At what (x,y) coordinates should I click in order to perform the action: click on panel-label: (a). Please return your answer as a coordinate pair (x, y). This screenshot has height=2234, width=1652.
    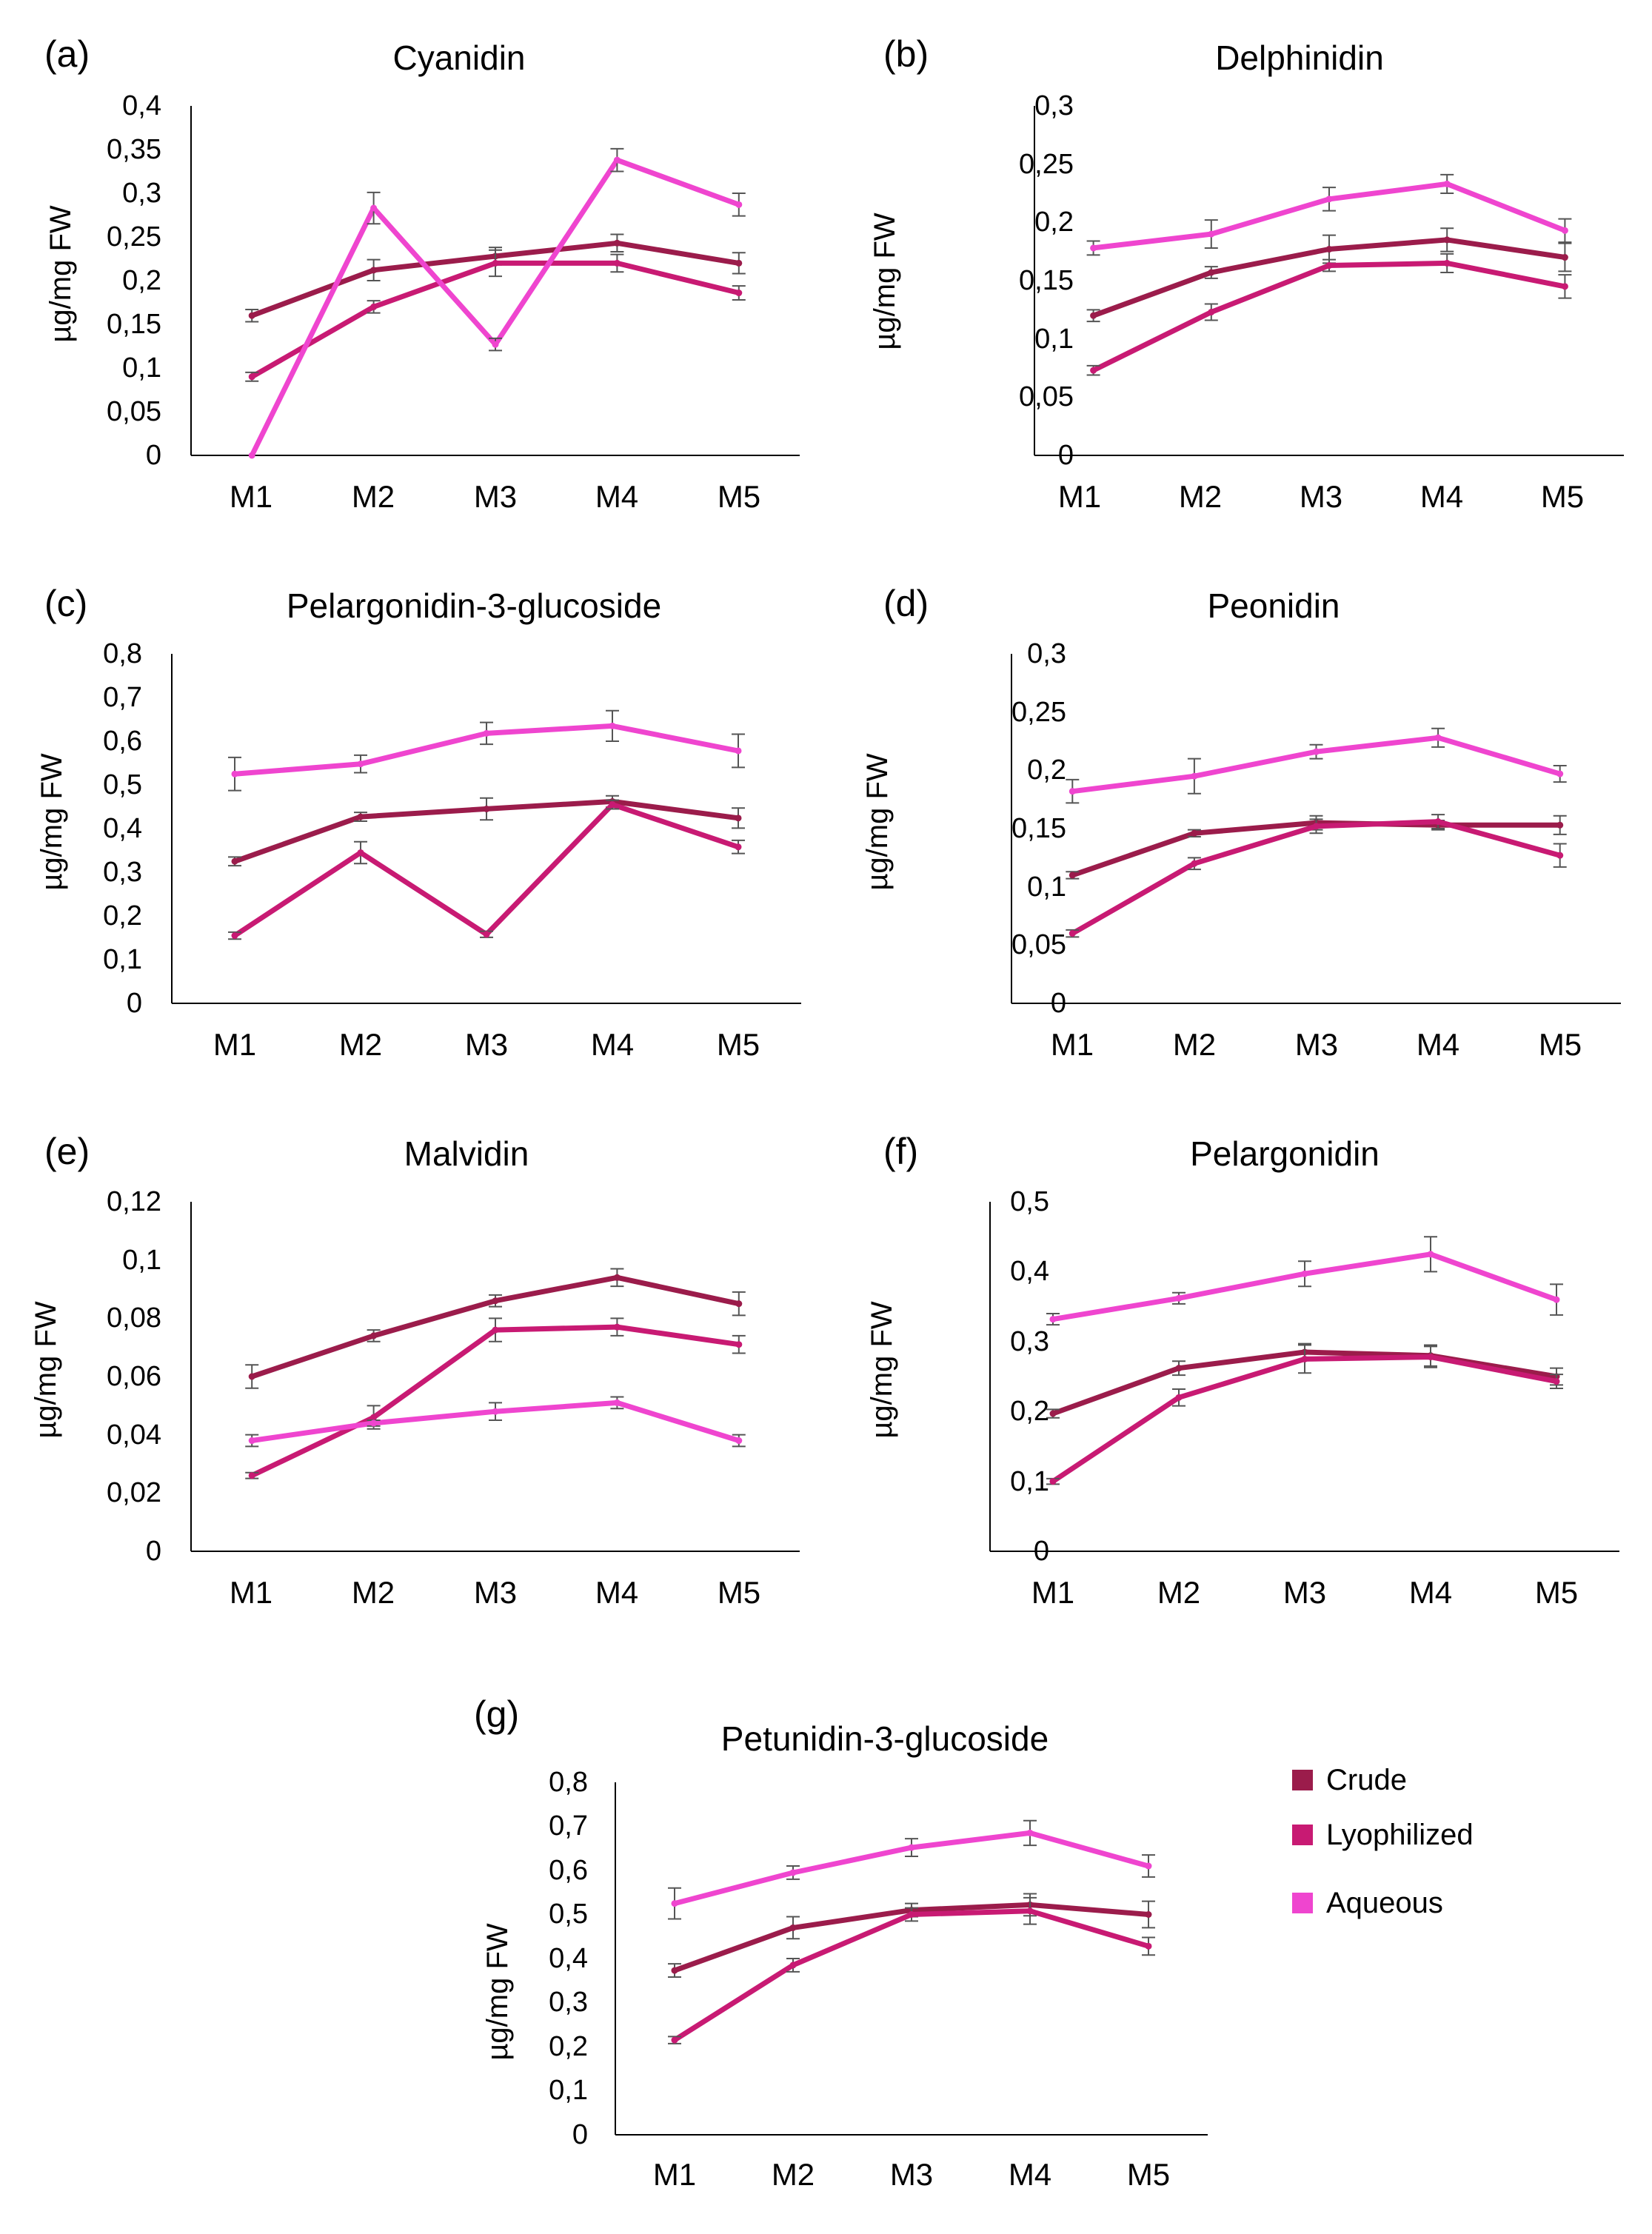
    Looking at the image, I should click on (67, 54).